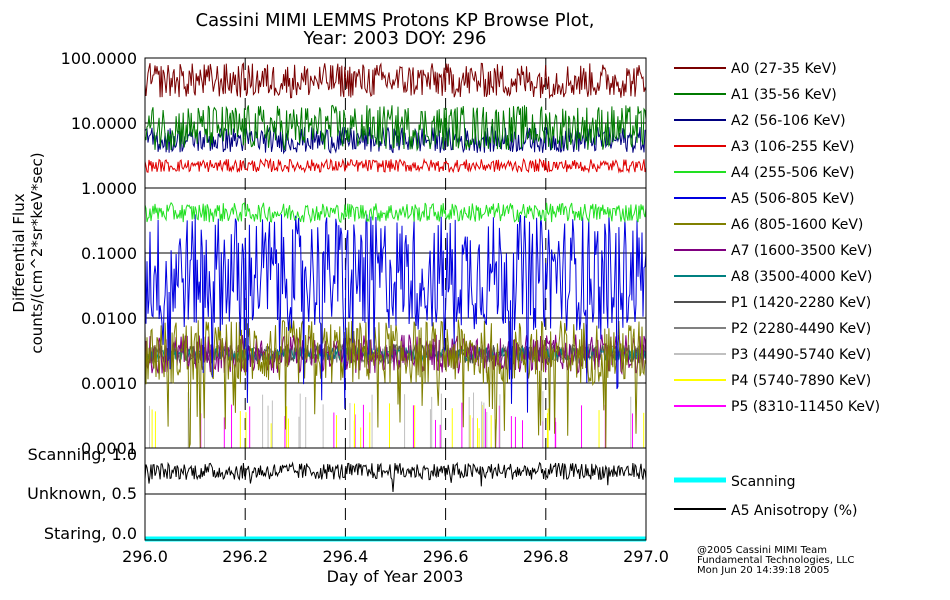 The image size is (950, 600). What do you see at coordinates (762, 550) in the screenshot?
I see `credit-line-1: @2005 Cassini MIMI Team` at bounding box center [762, 550].